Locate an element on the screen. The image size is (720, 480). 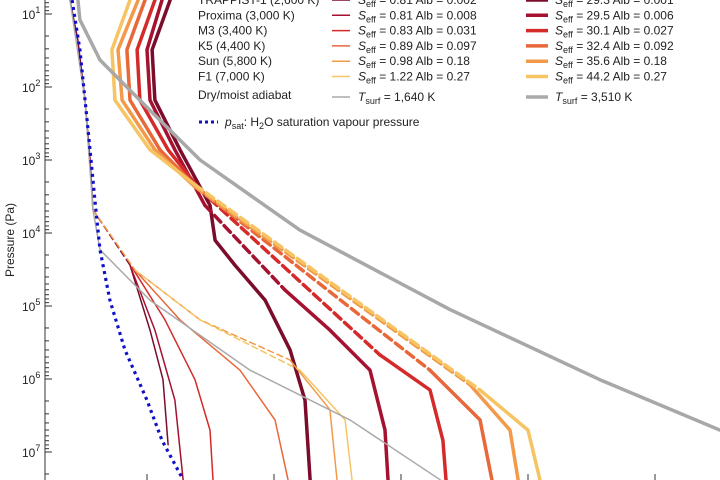
legend-adiabat-entry: Tsurf = 3,510 K is located at coordinates (579, 98).